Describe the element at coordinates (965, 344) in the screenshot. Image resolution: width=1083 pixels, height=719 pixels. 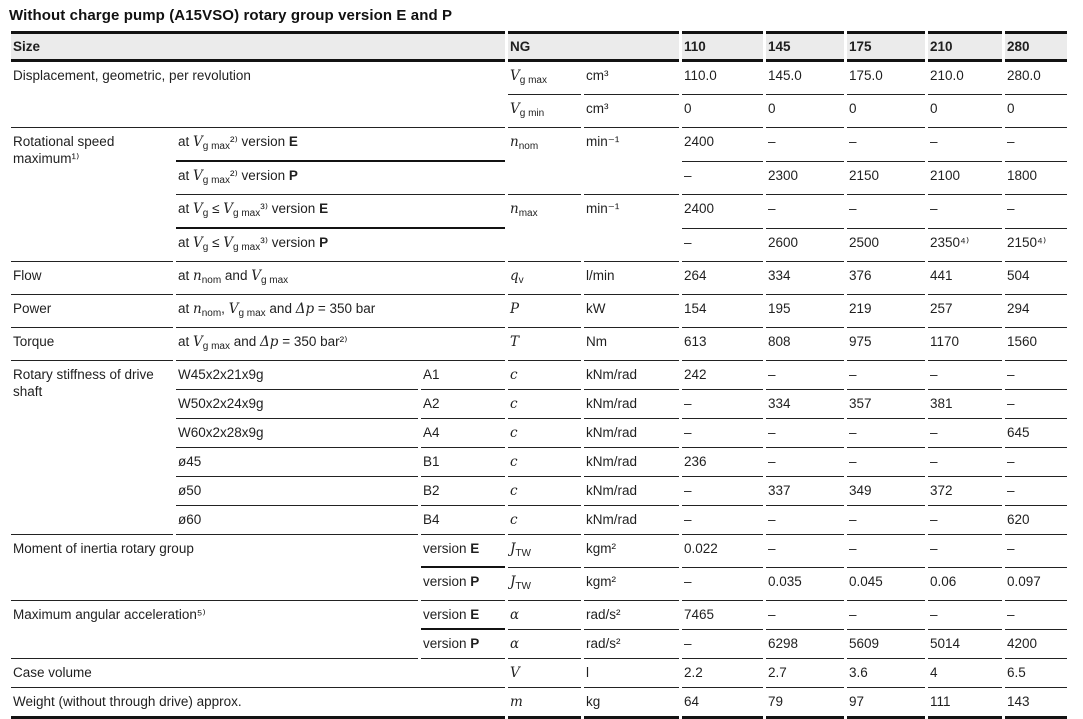
I see `value-cell: 1170` at that location.